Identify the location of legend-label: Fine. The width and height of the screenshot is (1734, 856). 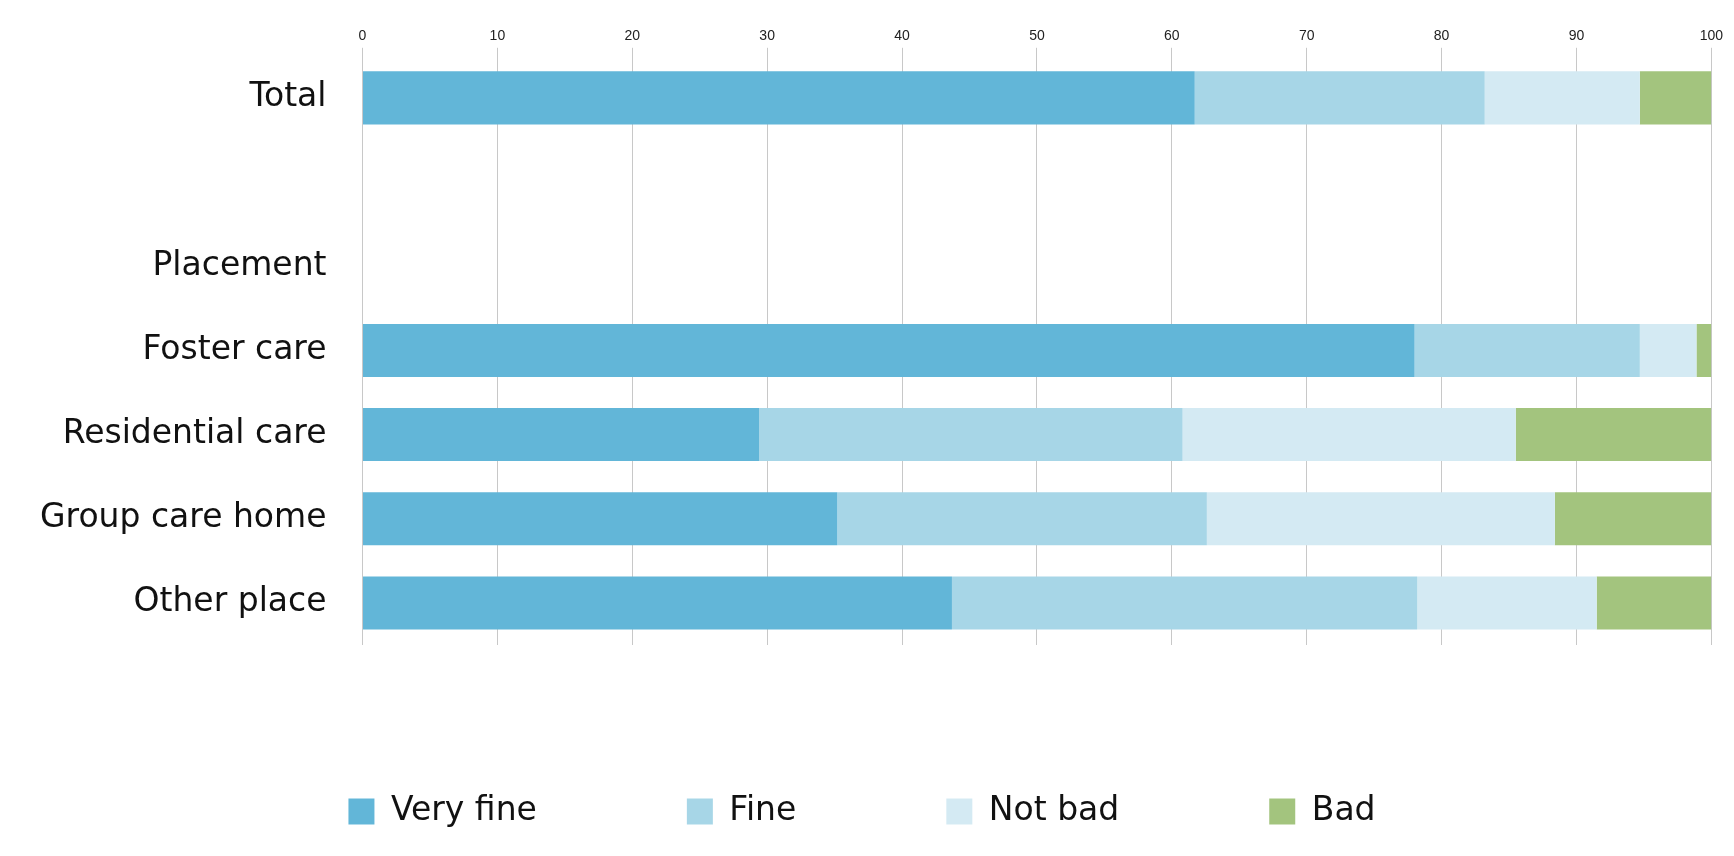
(763, 809).